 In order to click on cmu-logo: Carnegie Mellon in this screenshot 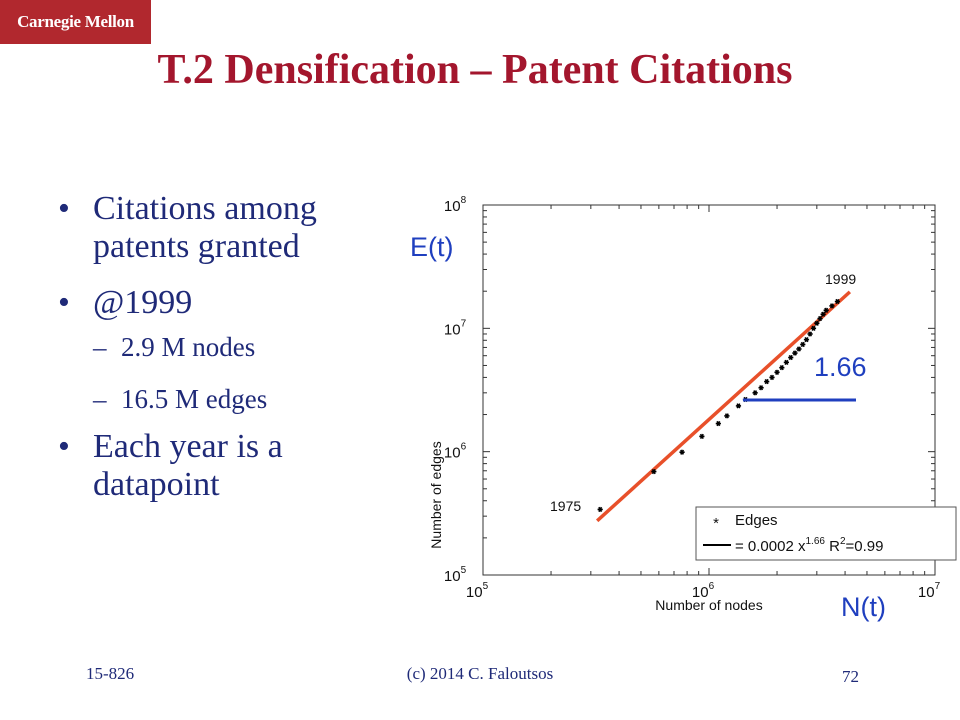, I will do `click(75, 22)`.